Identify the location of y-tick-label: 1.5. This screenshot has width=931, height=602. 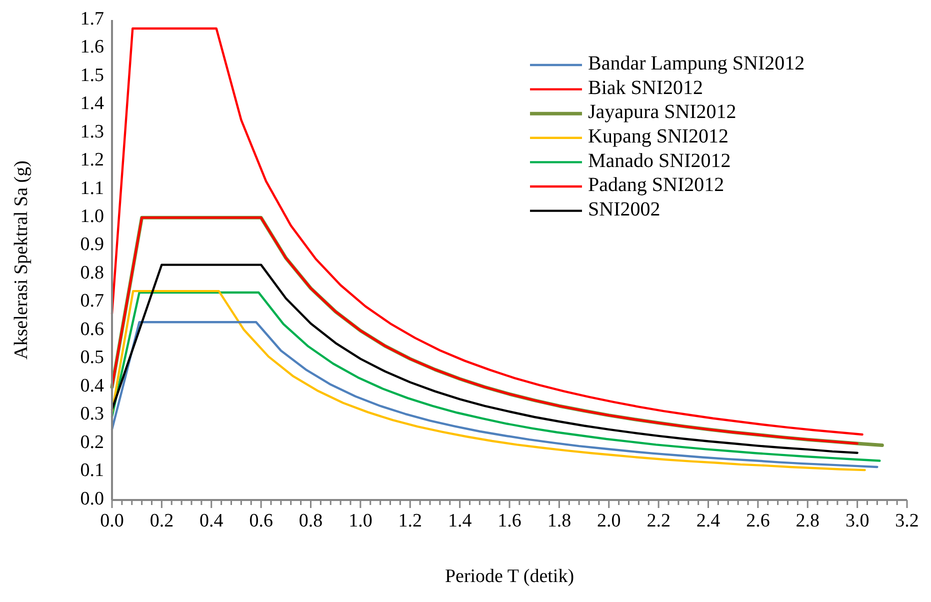
(92, 75).